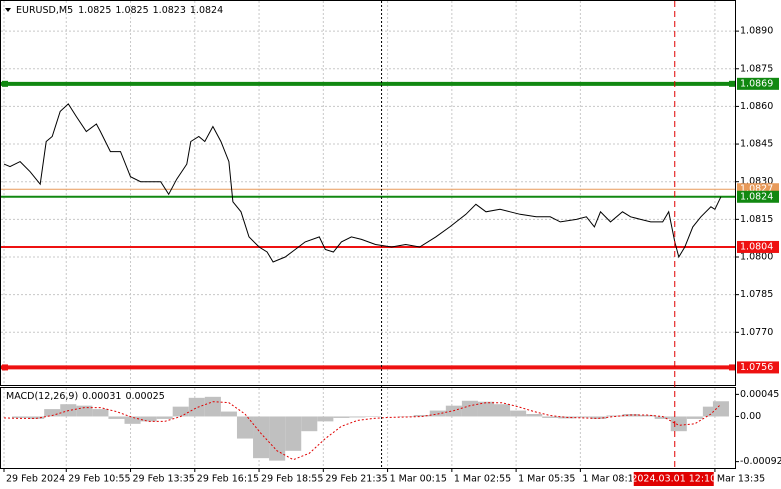 The width and height of the screenshot is (781, 489). What do you see at coordinates (610, 479) in the screenshot?
I see `x-tick-label: 1 Mar 08:15` at bounding box center [610, 479].